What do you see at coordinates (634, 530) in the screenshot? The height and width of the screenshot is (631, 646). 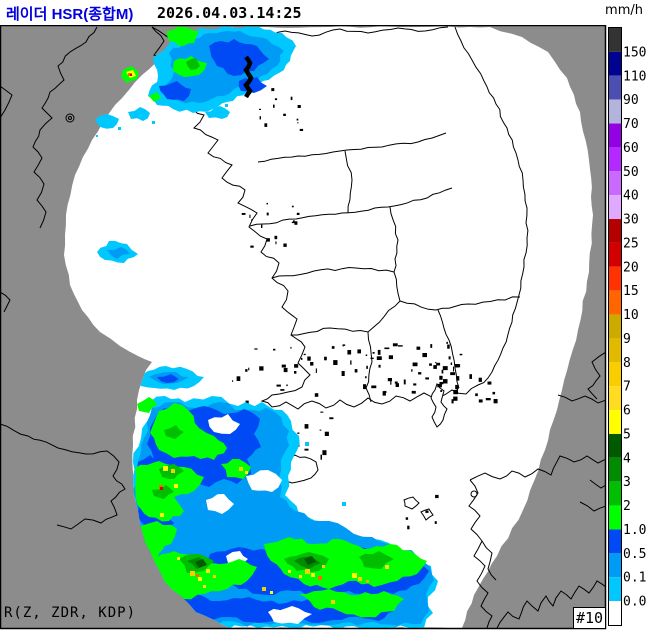 I see `legend-tick-label: 1.0` at bounding box center [634, 530].